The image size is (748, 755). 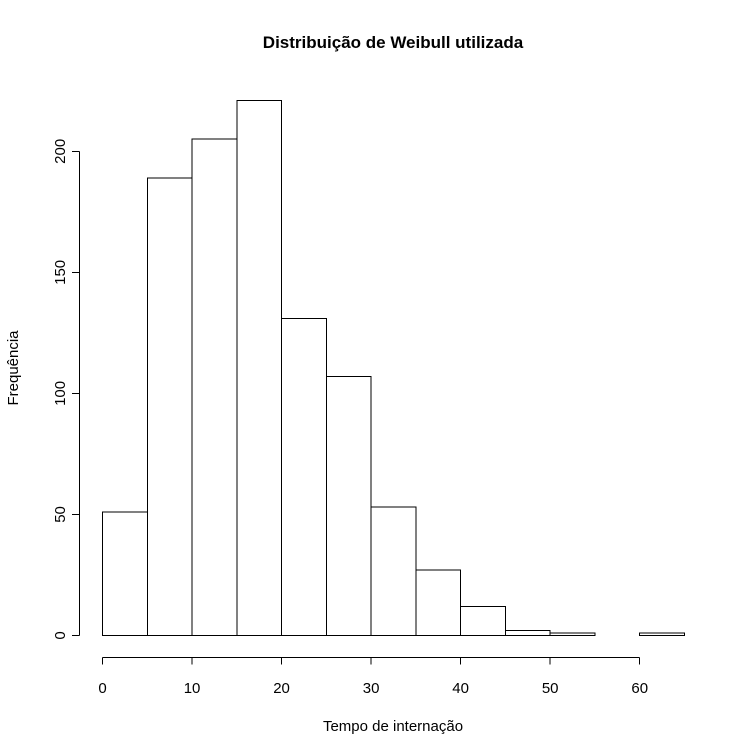 What do you see at coordinates (393, 726) in the screenshot?
I see `x-axis-label: Tempo de internação` at bounding box center [393, 726].